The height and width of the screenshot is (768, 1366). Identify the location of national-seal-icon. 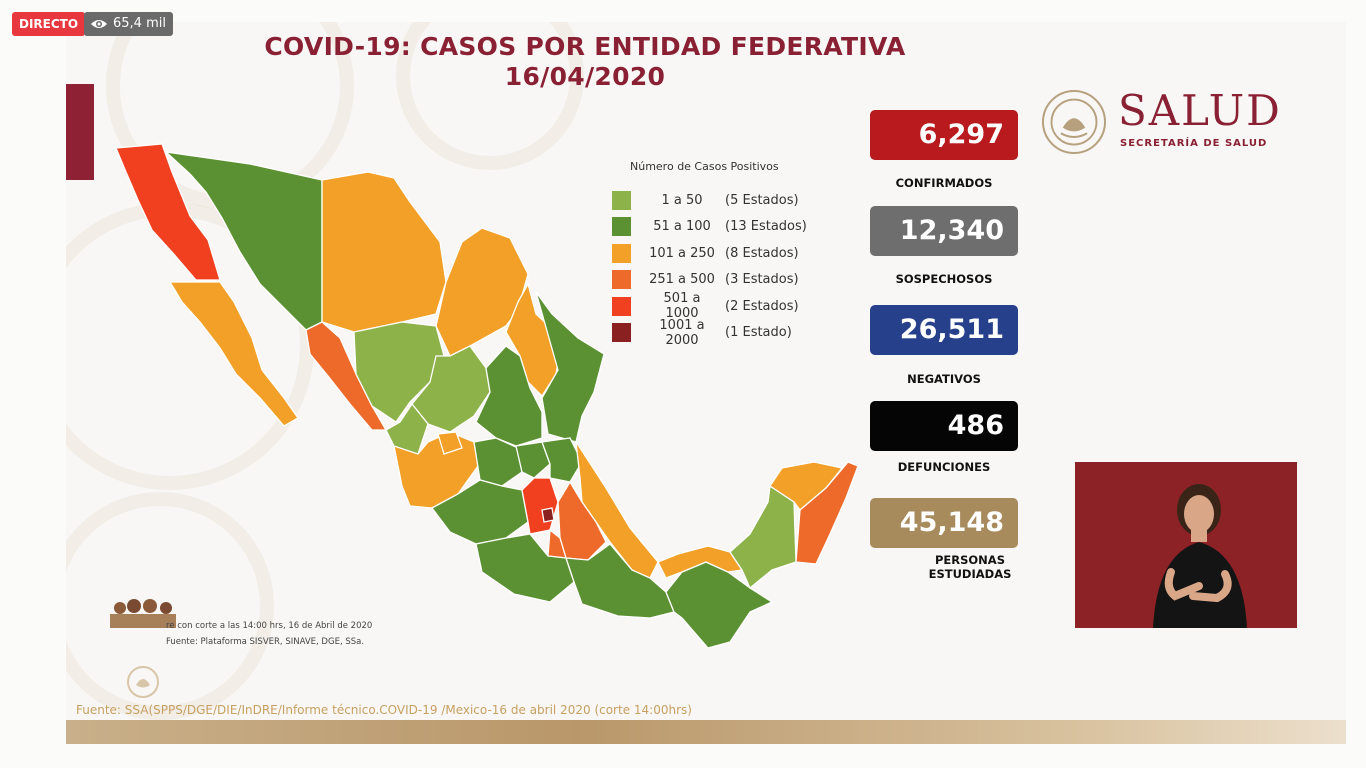
(1074, 122).